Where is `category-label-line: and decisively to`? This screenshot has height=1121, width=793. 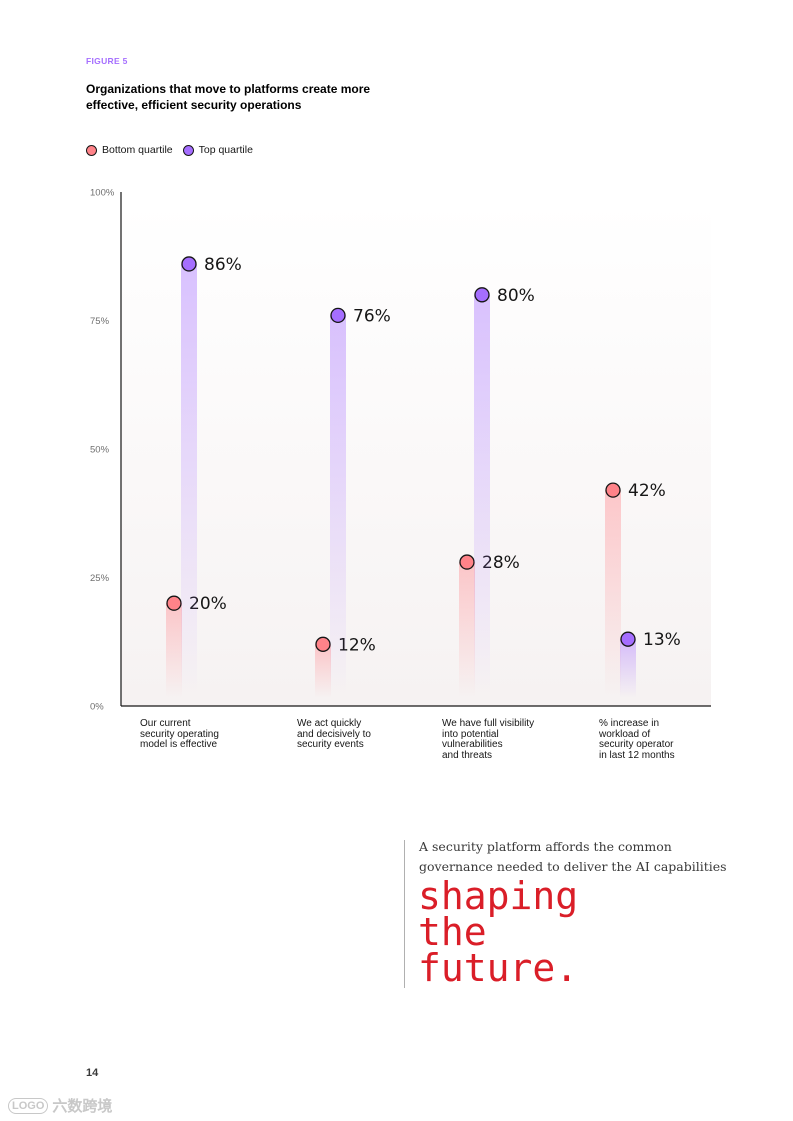 category-label-line: and decisively to is located at coordinates (334, 734).